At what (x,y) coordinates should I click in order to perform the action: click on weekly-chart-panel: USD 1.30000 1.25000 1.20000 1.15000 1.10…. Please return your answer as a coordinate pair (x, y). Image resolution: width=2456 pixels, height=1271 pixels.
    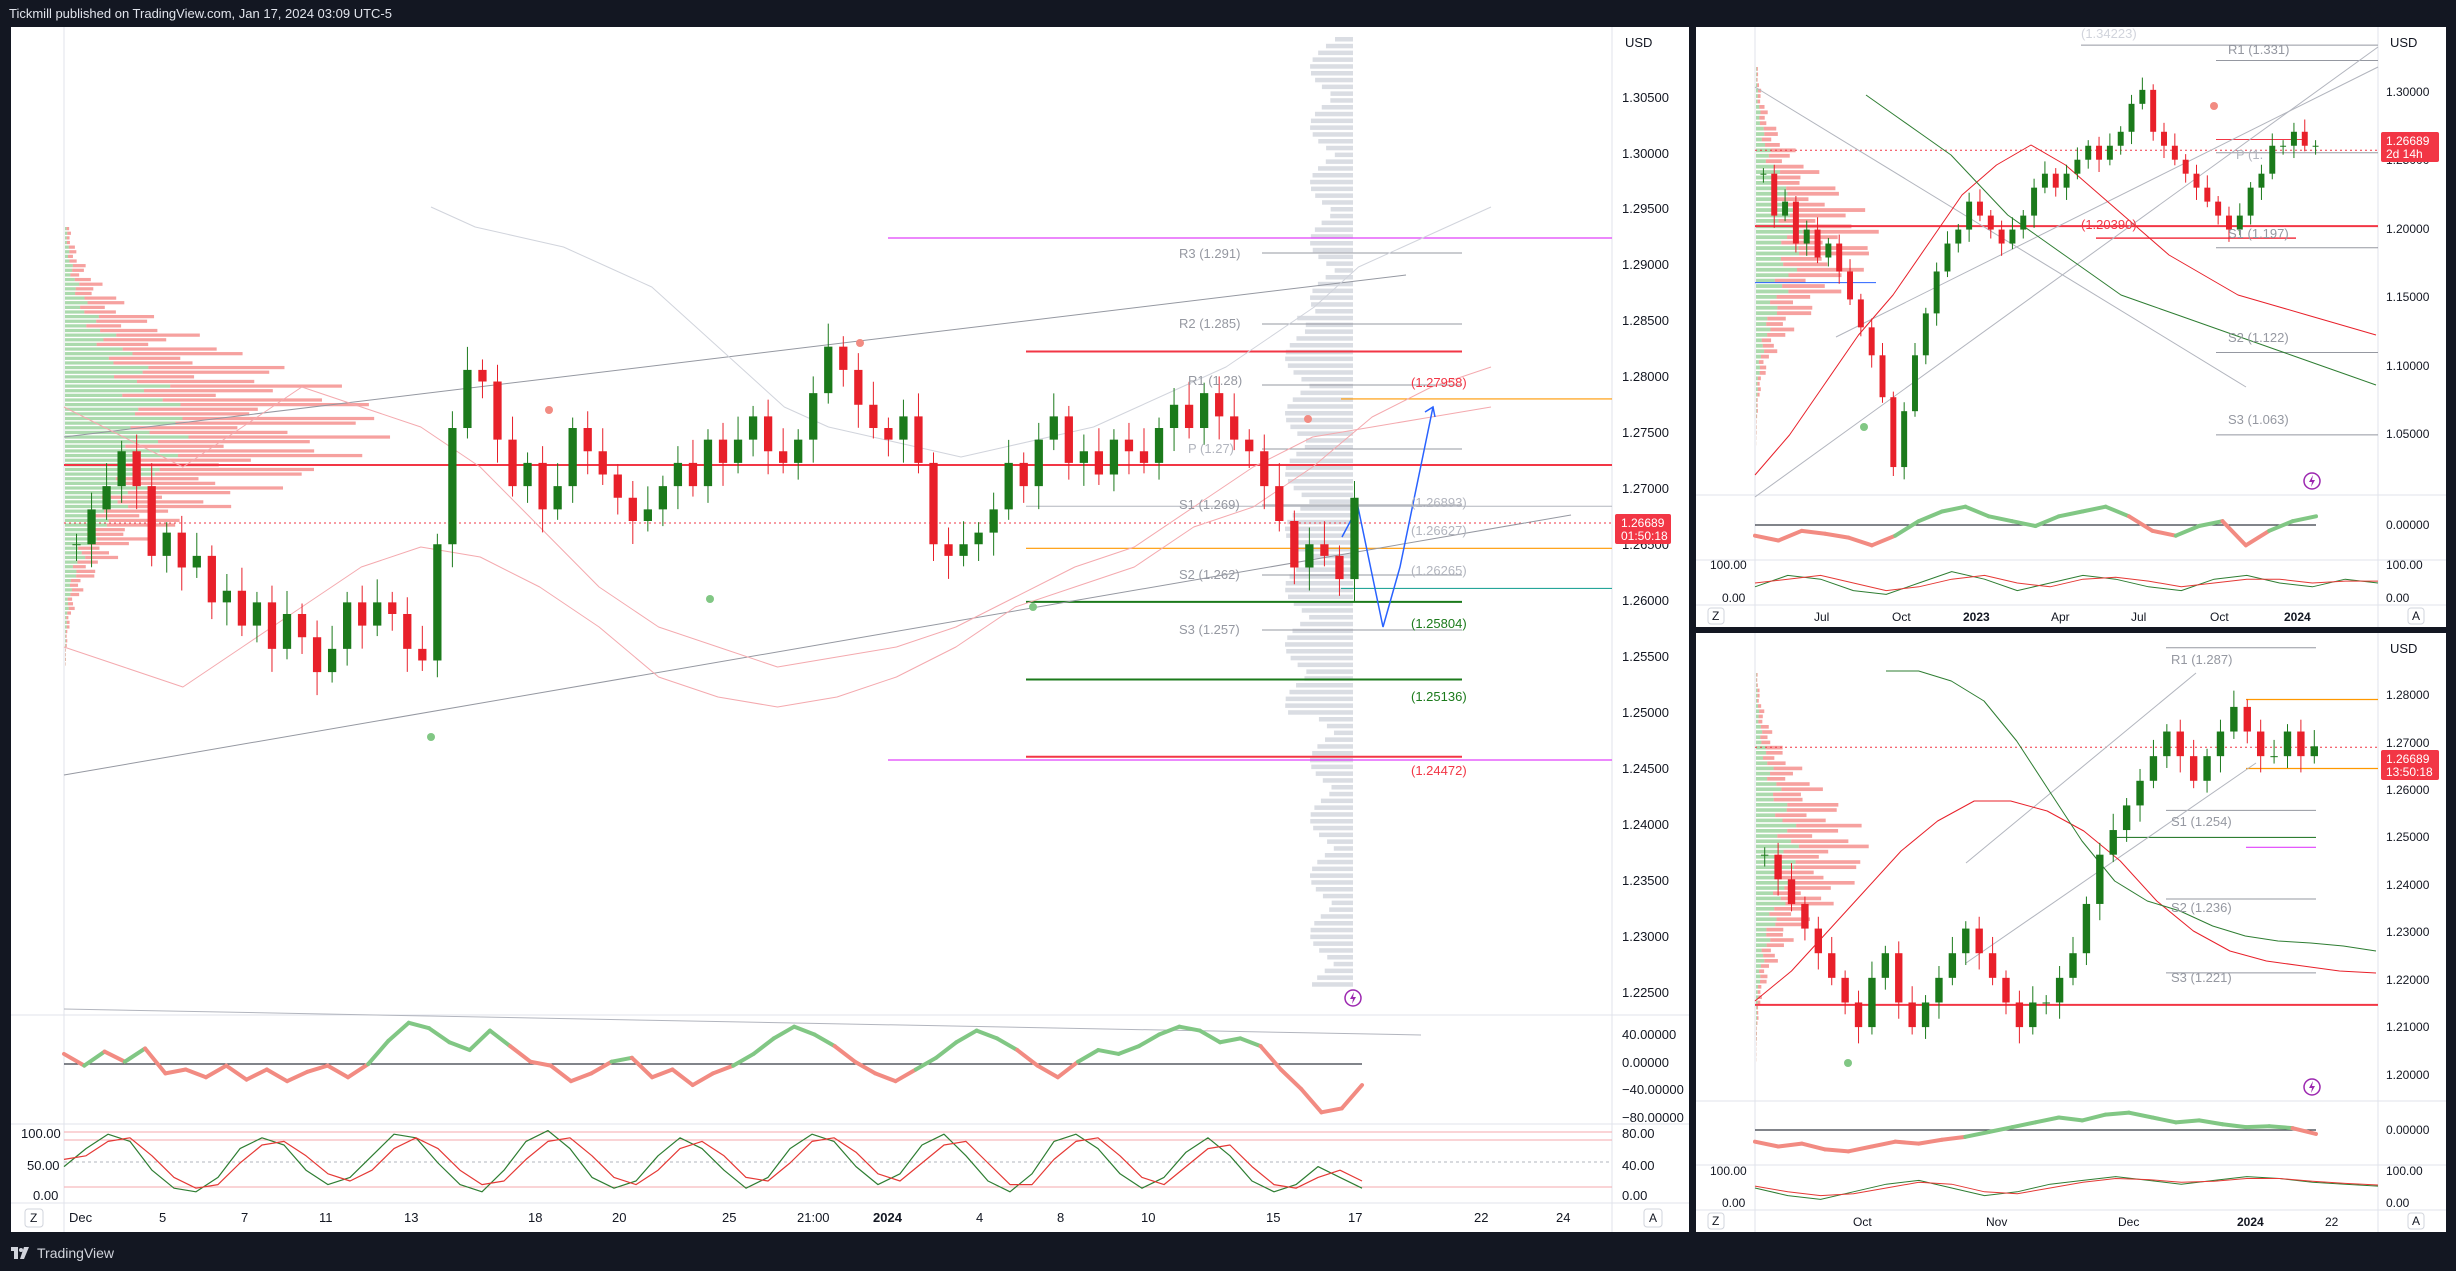
    Looking at the image, I should click on (2071, 327).